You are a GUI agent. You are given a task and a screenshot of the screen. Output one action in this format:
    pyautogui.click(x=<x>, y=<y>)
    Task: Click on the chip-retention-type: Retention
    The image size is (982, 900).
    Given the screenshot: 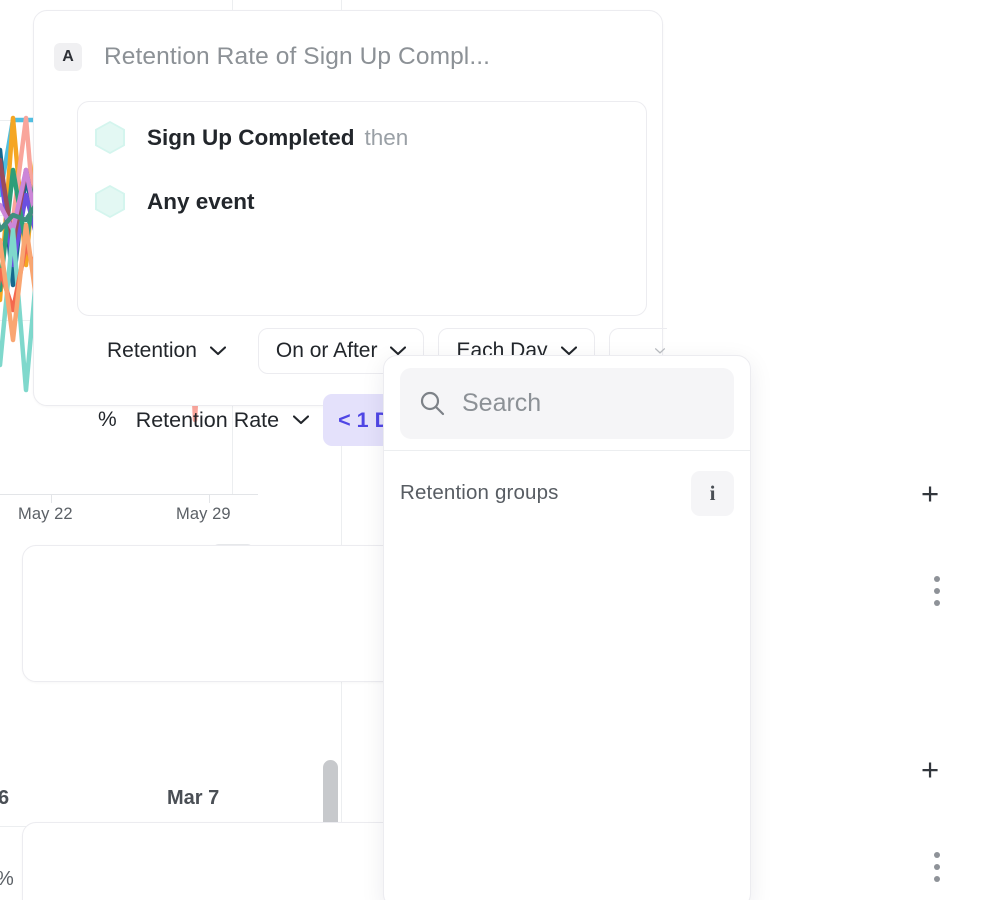 What is the action you would take?
    pyautogui.click(x=166, y=351)
    